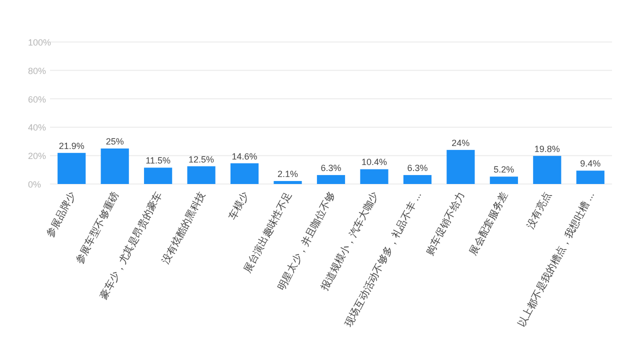 The image size is (640, 343). Describe the element at coordinates (504, 169) in the screenshot. I see `data-label: 5.2%` at that location.